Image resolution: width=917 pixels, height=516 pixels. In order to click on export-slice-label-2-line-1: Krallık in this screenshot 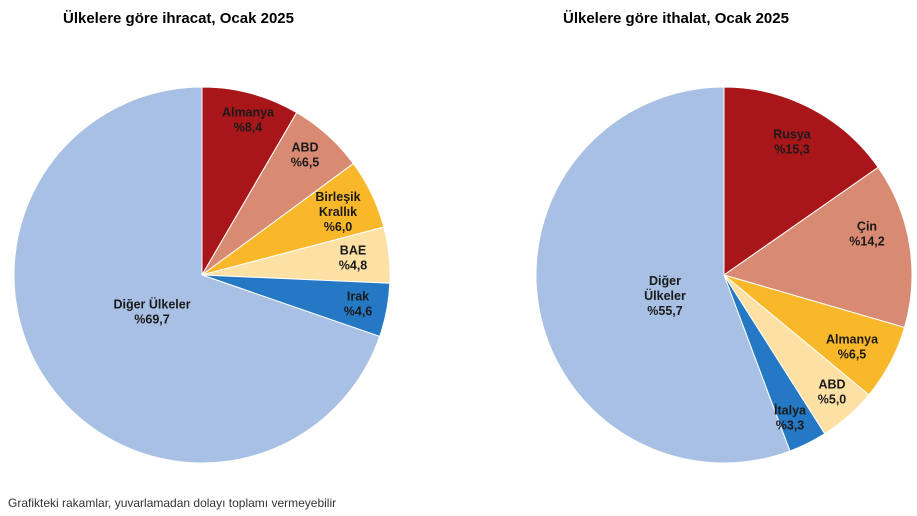, I will do `click(338, 212)`.